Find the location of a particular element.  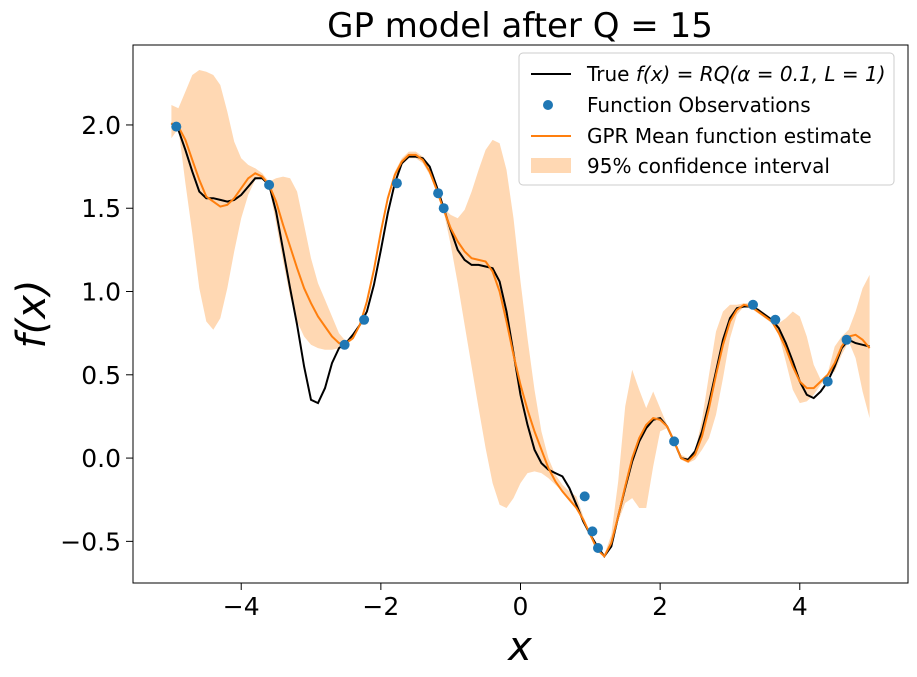

x-tick-label: −2 is located at coordinates (380, 606).